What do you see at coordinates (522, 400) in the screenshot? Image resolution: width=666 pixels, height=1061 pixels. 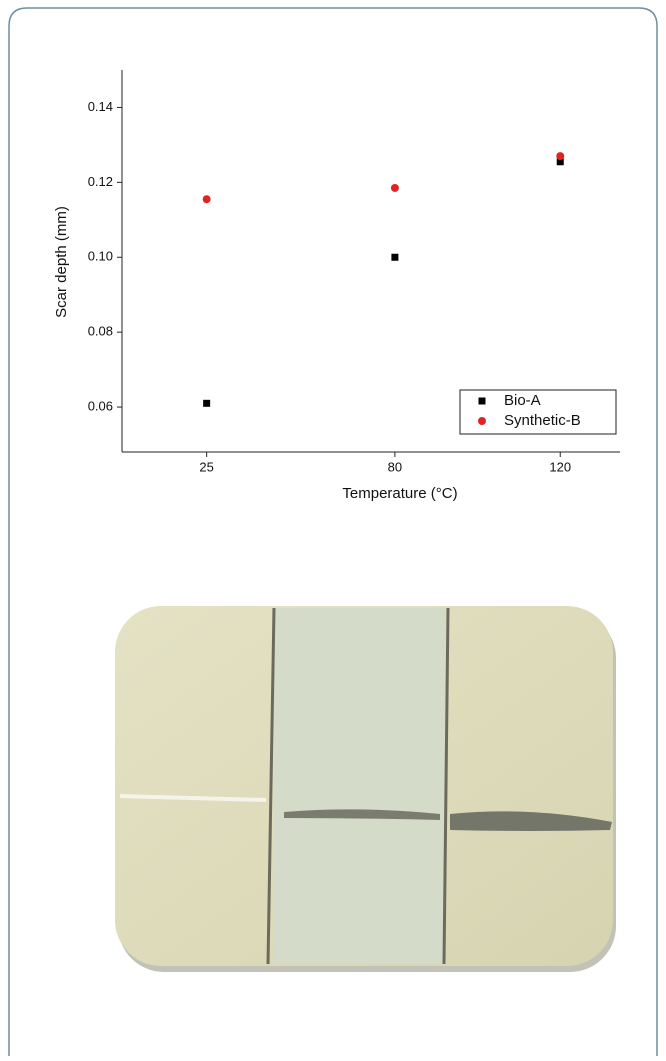 I see `legend-label: Bio-A` at bounding box center [522, 400].